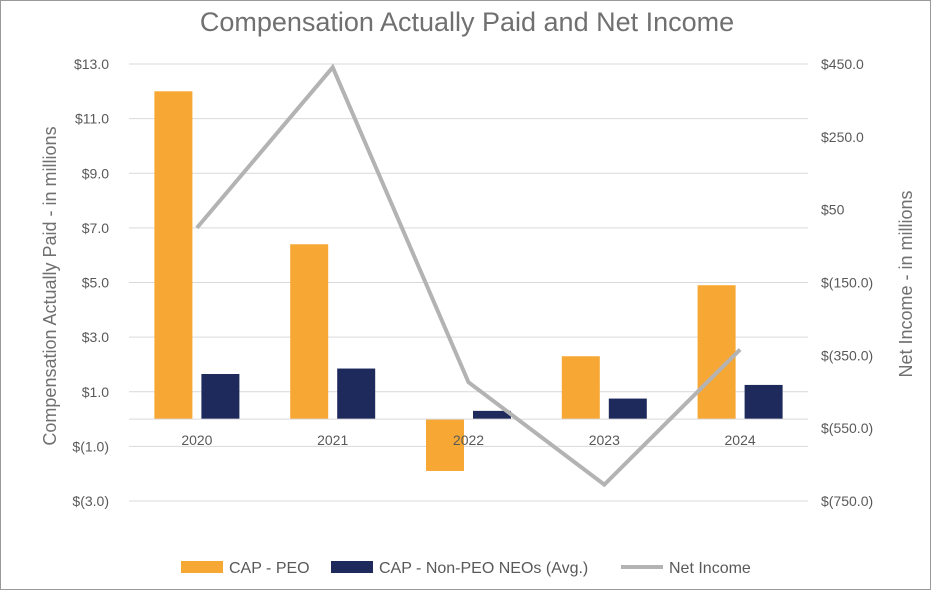 The width and height of the screenshot is (931, 590). Describe the element at coordinates (604, 440) in the screenshot. I see `category-label-2023: 2023` at that location.